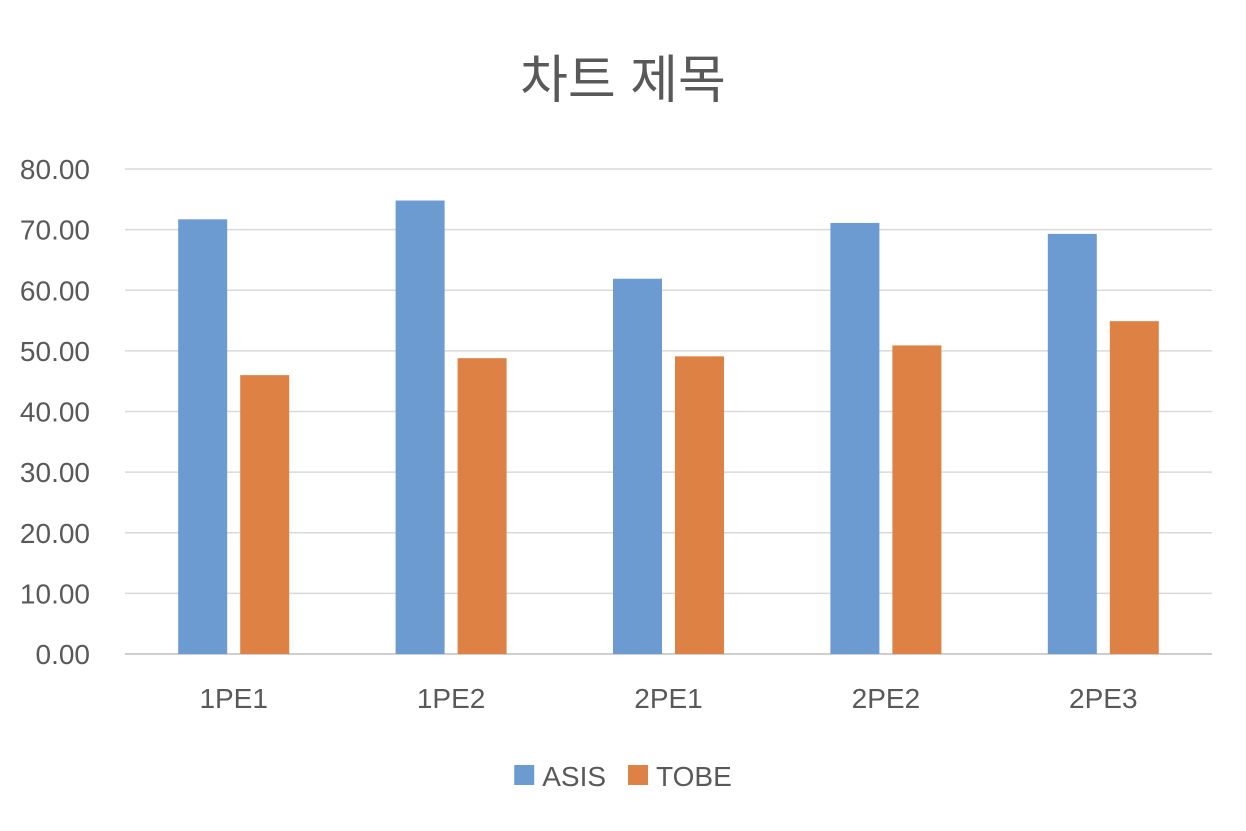  I want to click on bar-tobe-1pe2, so click(482, 506).